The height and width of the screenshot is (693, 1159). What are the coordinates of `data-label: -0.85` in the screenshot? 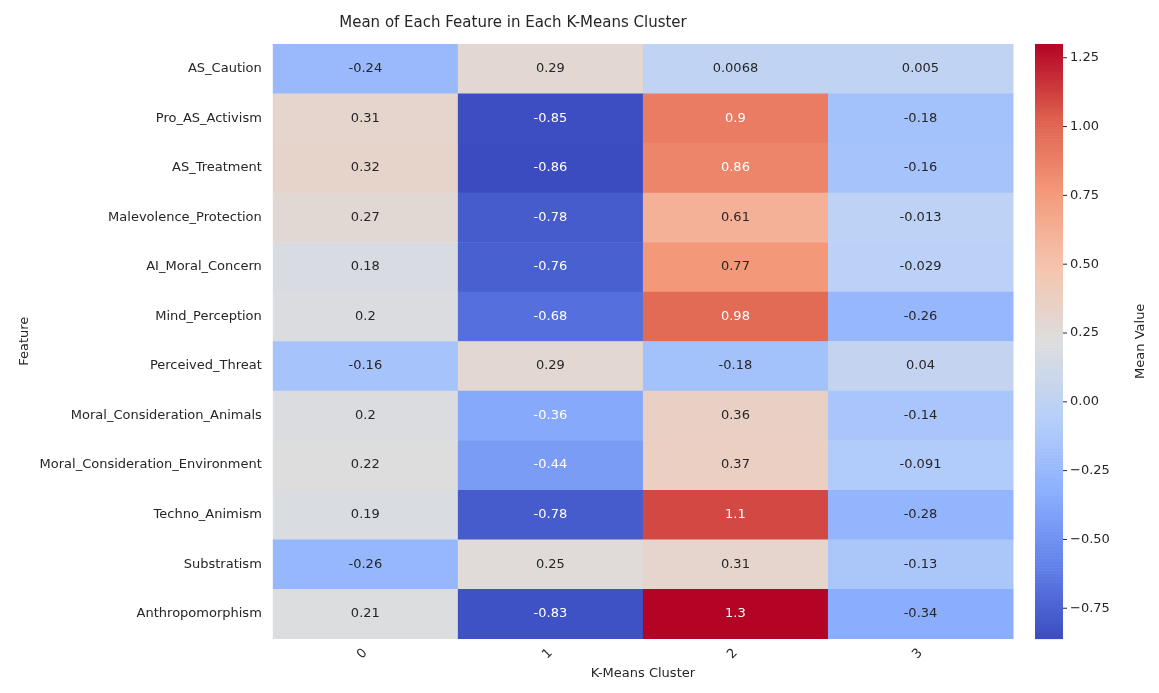 It's located at (550, 117).